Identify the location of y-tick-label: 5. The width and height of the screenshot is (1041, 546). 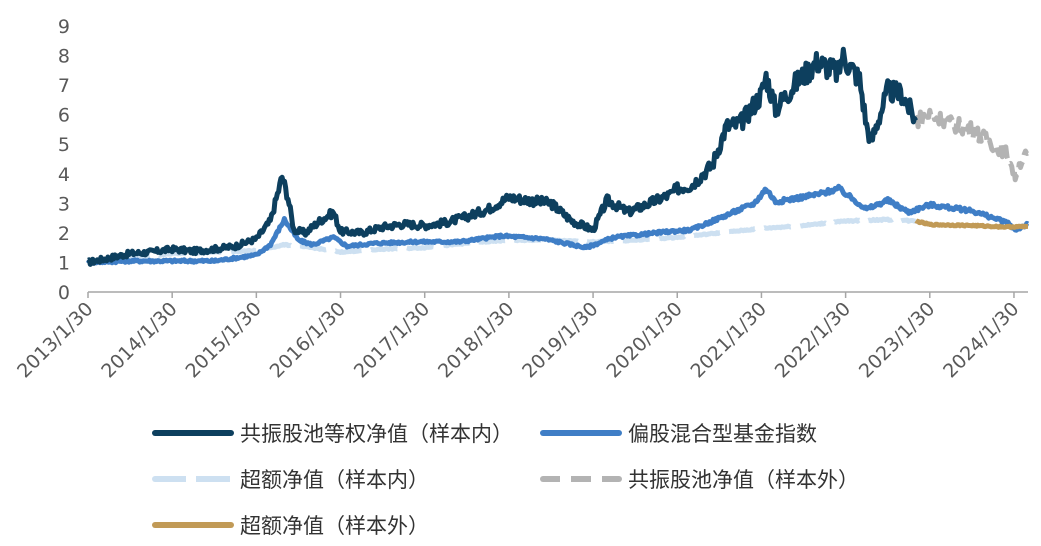
(64, 145).